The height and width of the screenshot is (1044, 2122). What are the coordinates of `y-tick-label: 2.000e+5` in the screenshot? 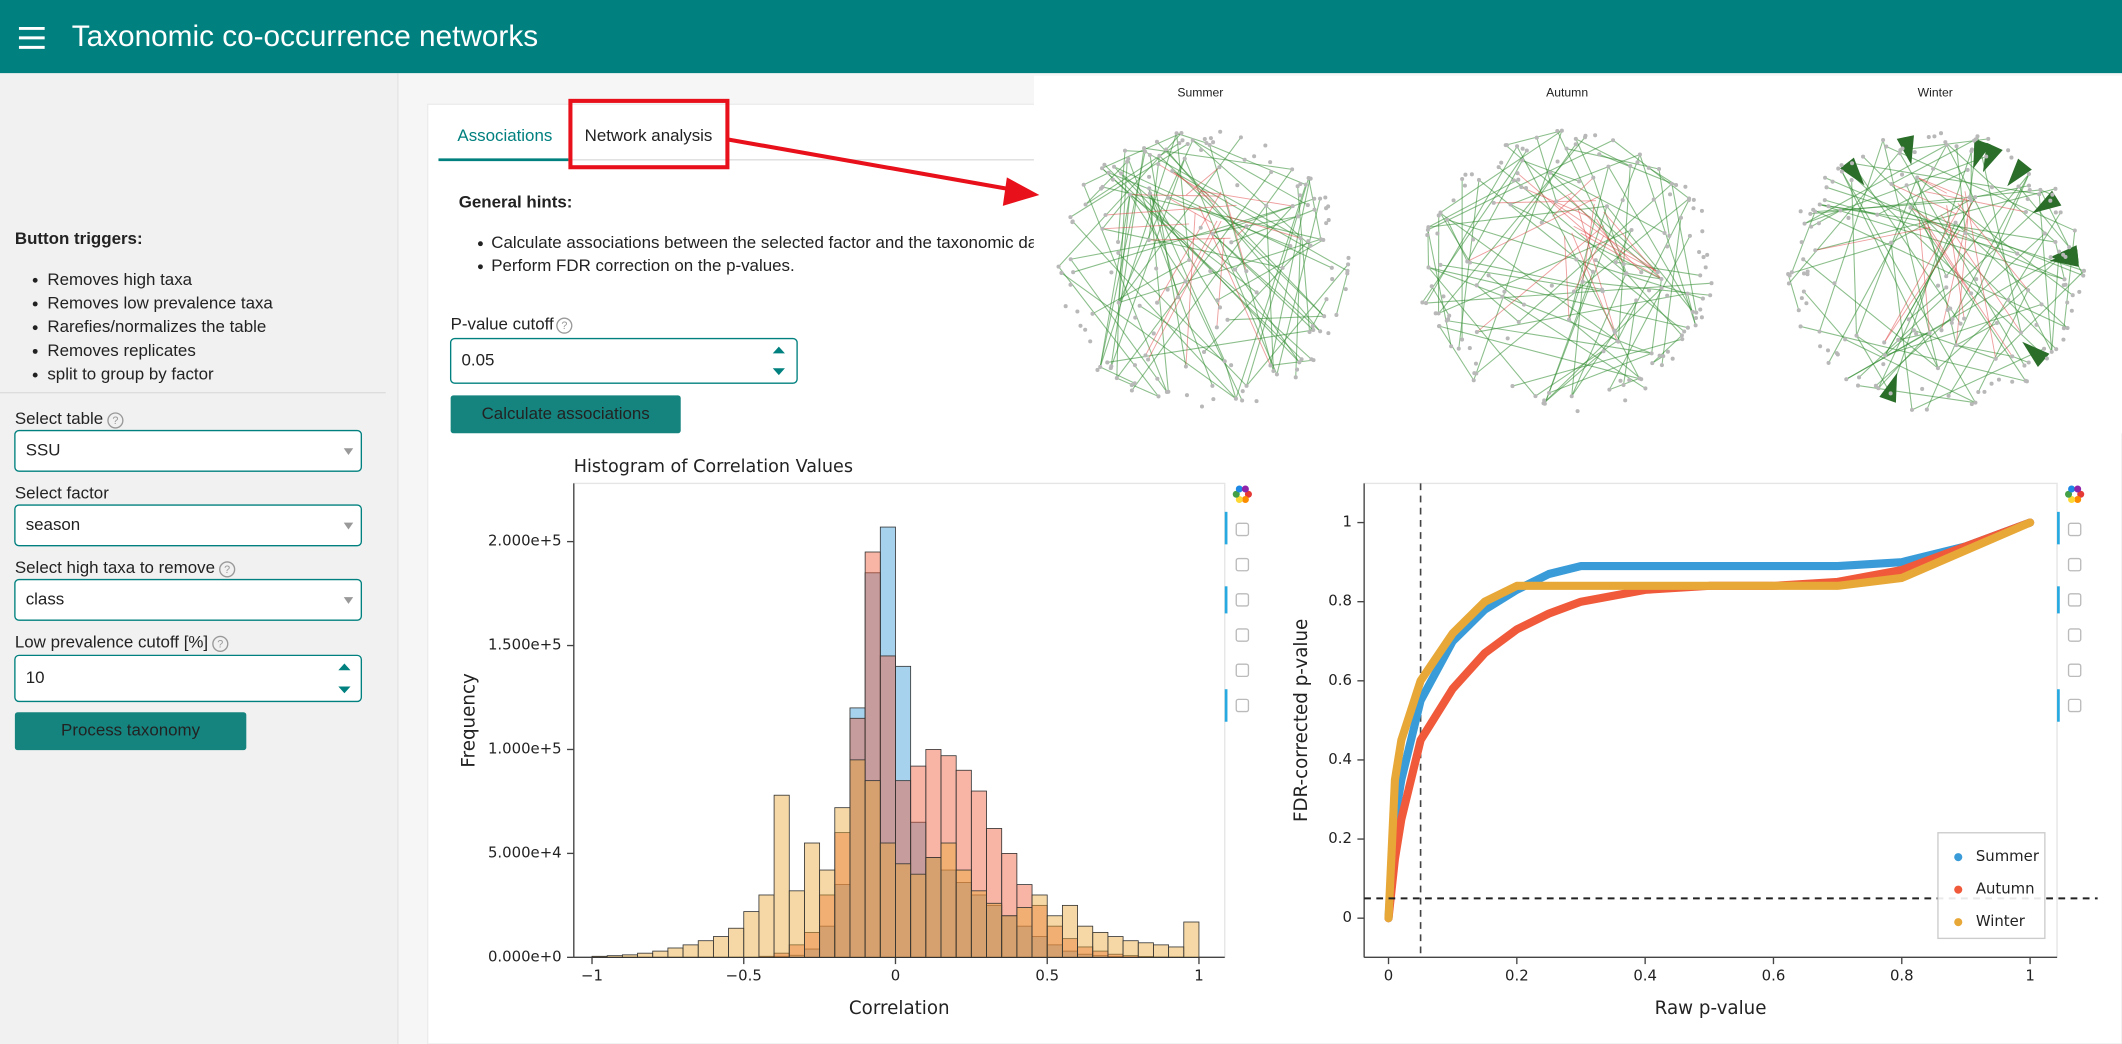 It's located at (525, 541).